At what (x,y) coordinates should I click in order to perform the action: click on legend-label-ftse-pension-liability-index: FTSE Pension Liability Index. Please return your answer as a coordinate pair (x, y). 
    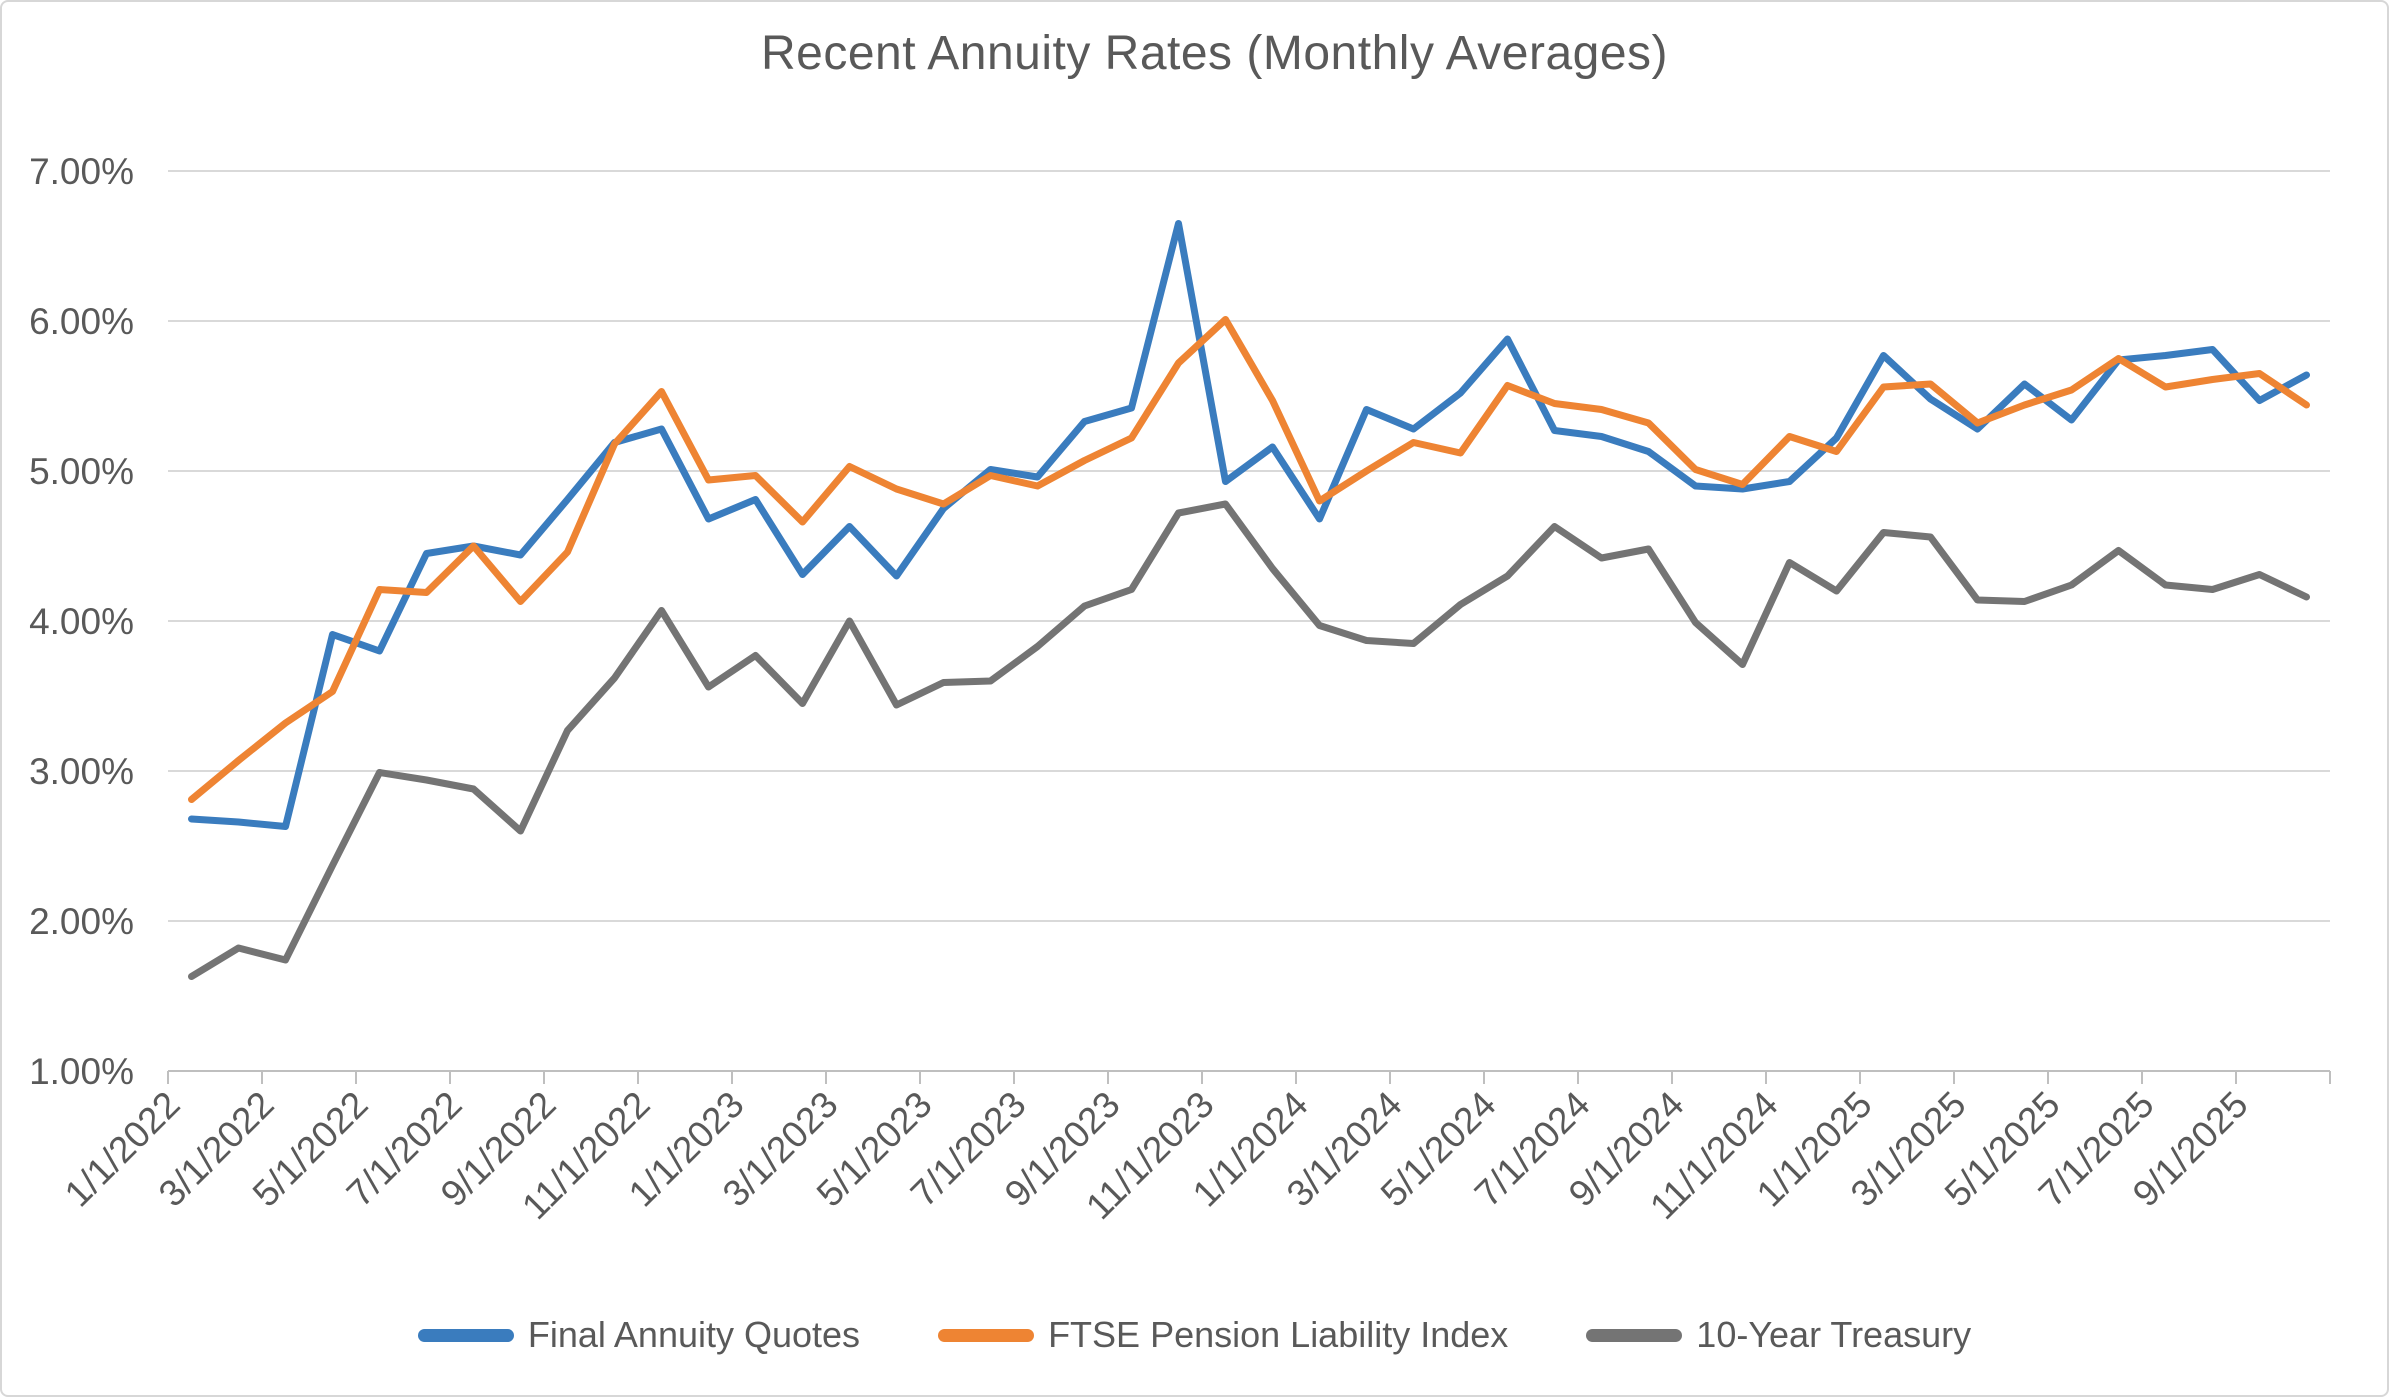
    Looking at the image, I should click on (1278, 1334).